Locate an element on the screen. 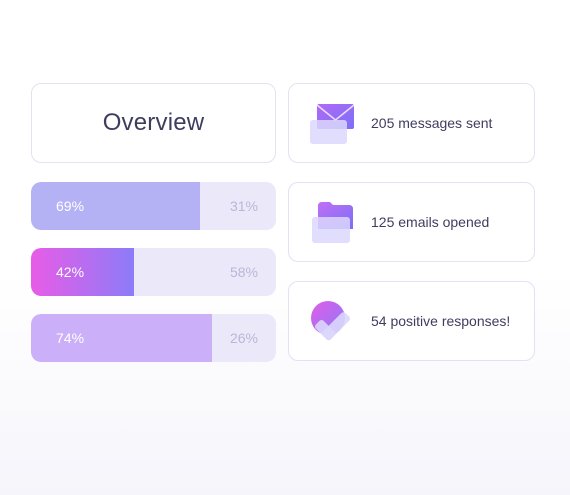 The image size is (570, 495). progress-bar-value-3: 74% is located at coordinates (70, 338).